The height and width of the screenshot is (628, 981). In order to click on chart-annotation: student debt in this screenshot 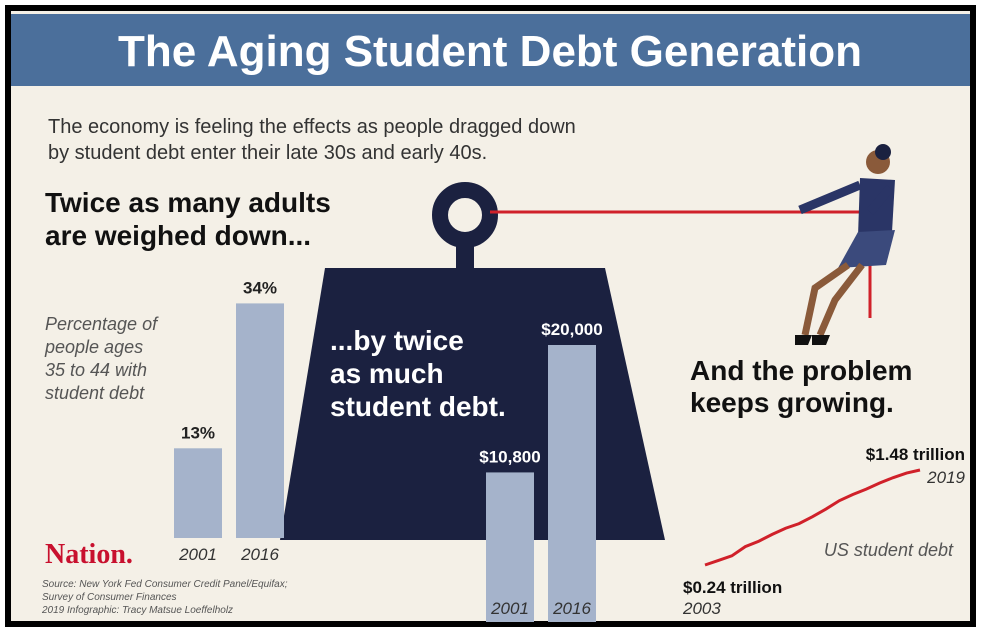, I will do `click(95, 393)`.